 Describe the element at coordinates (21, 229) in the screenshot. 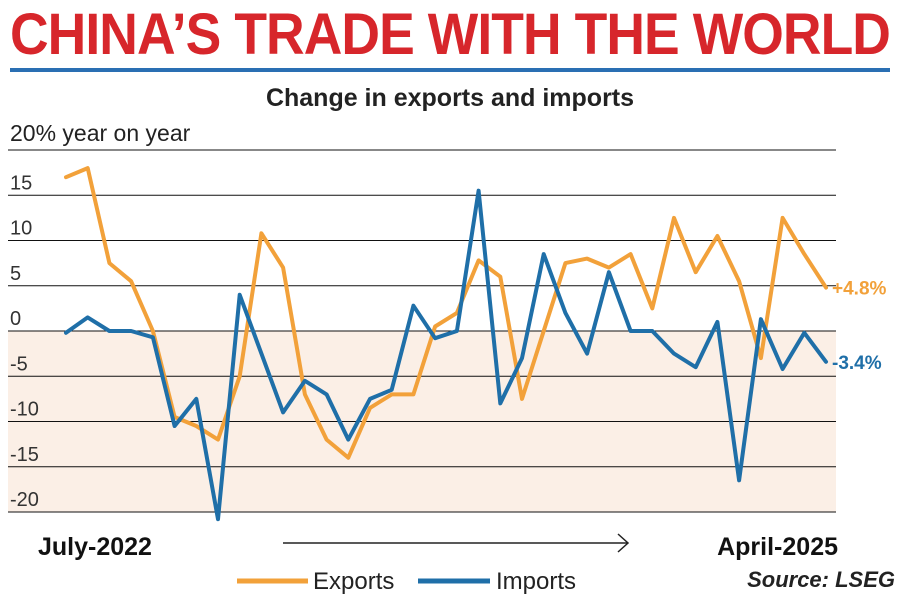

I see `y-tick-label: 10` at that location.